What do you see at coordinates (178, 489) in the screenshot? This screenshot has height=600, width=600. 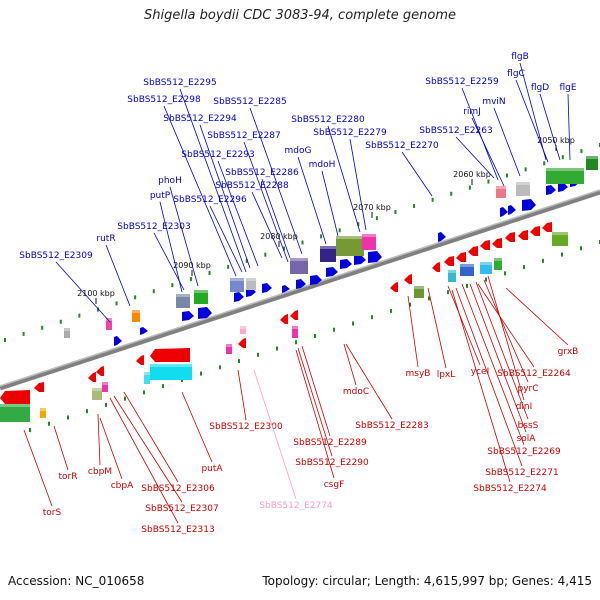 I see `bottom-gene-label: SbBS512_E2306` at bounding box center [178, 489].